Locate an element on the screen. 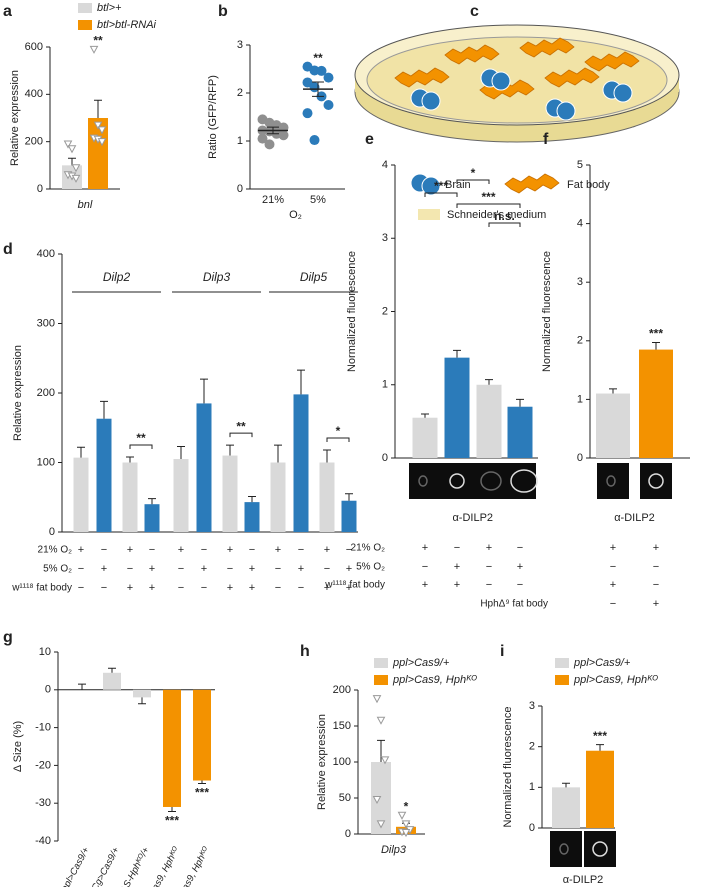  x-tick-label: Cg>Cas9/+ is located at coordinates (106, 866).